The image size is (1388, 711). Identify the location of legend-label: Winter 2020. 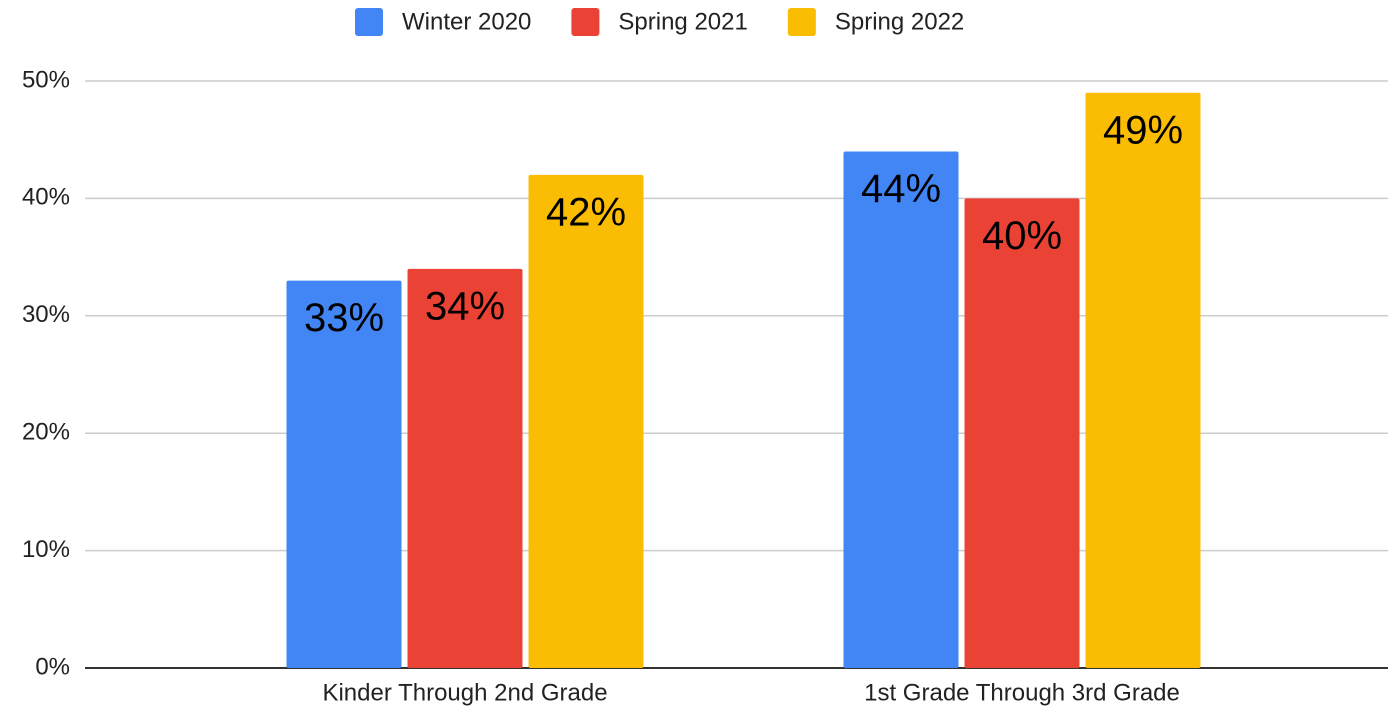
(466, 21).